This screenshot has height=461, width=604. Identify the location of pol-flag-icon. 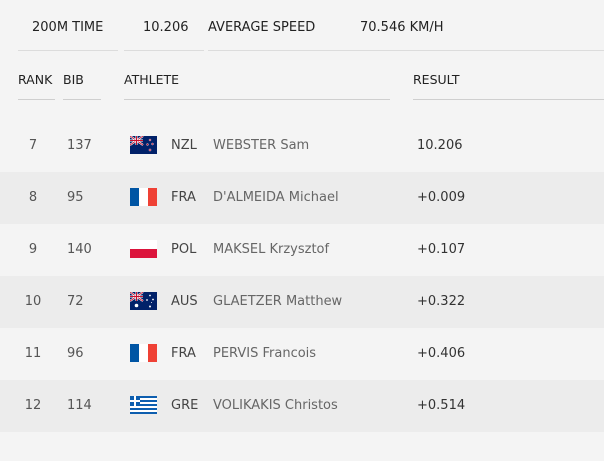
(143, 249).